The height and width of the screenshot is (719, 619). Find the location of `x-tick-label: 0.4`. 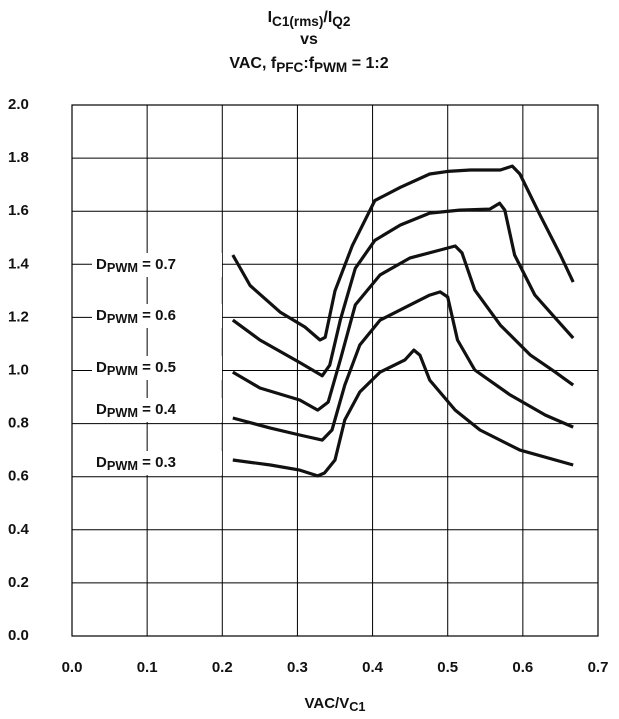

x-tick-label: 0.4 is located at coordinates (373, 667).